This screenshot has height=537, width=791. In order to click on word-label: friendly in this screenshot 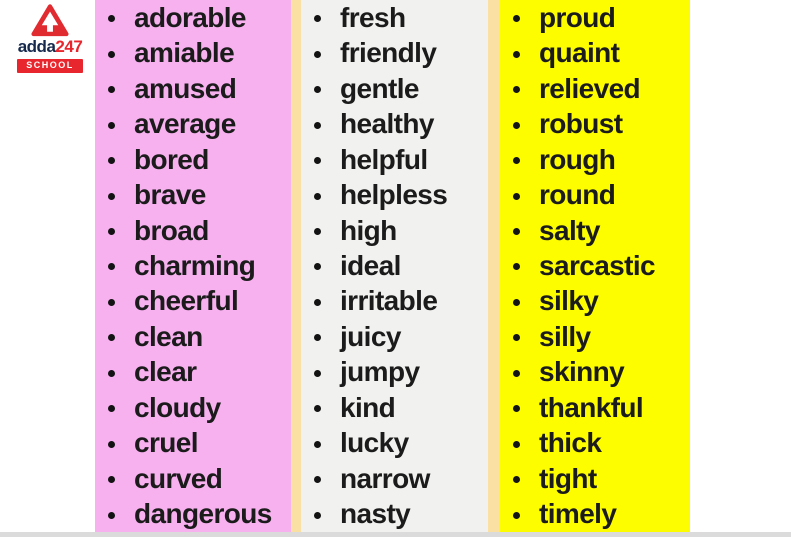, I will do `click(388, 53)`.